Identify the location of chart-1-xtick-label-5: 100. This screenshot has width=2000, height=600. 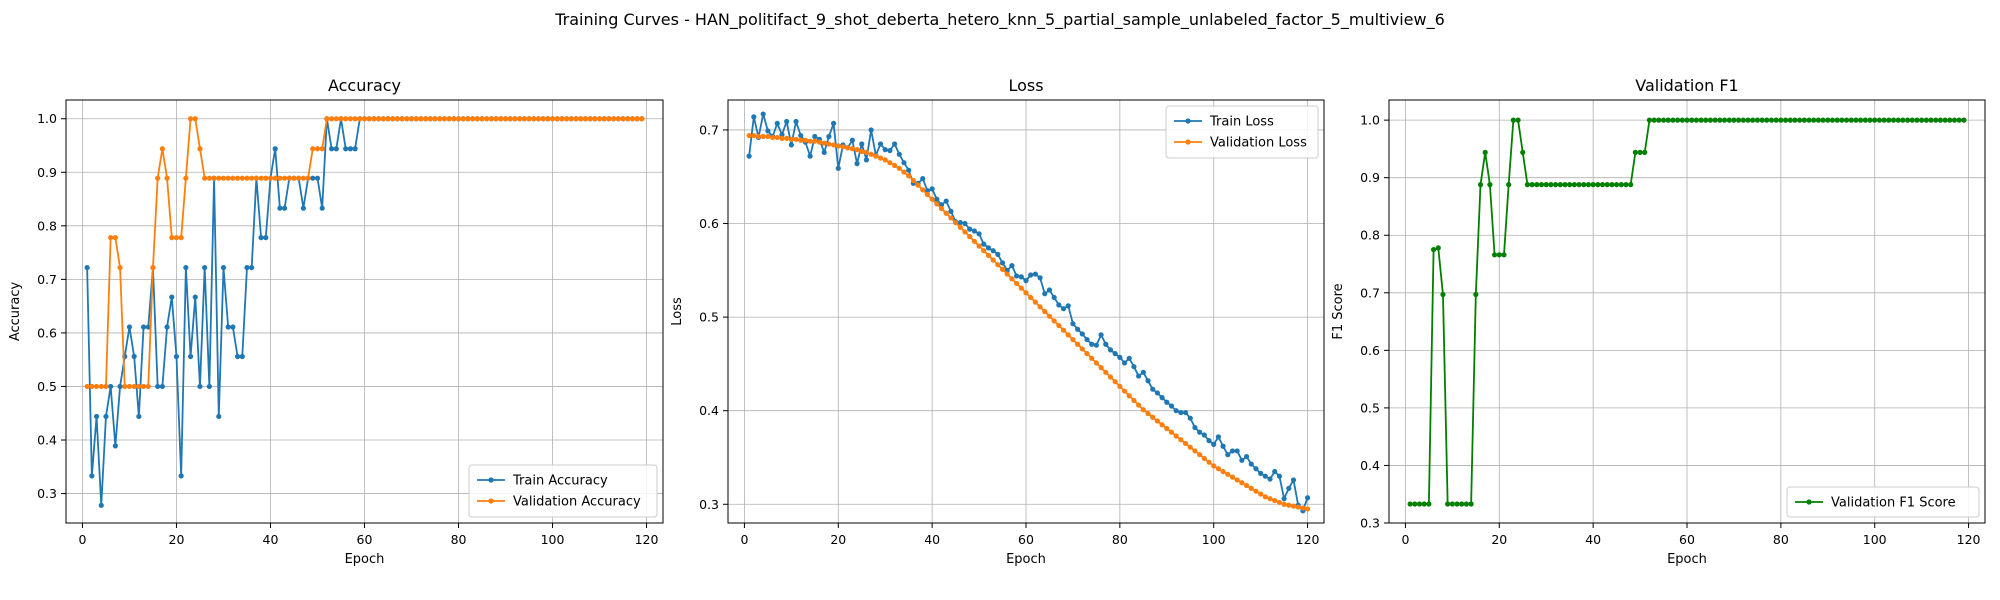
(553, 539).